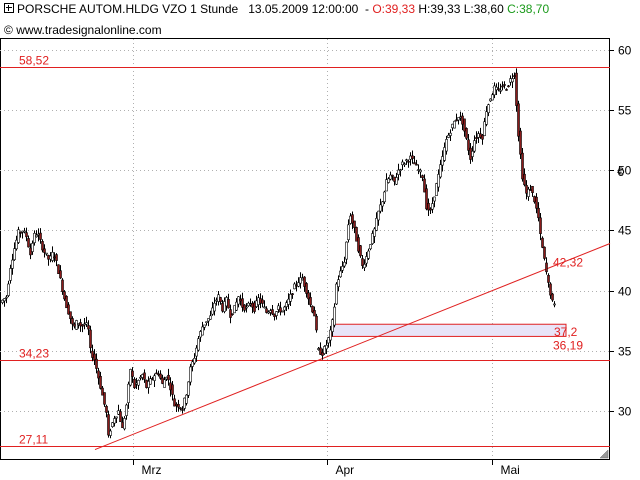  What do you see at coordinates (625, 292) in the screenshot?
I see `y-tick-label: 40` at bounding box center [625, 292].